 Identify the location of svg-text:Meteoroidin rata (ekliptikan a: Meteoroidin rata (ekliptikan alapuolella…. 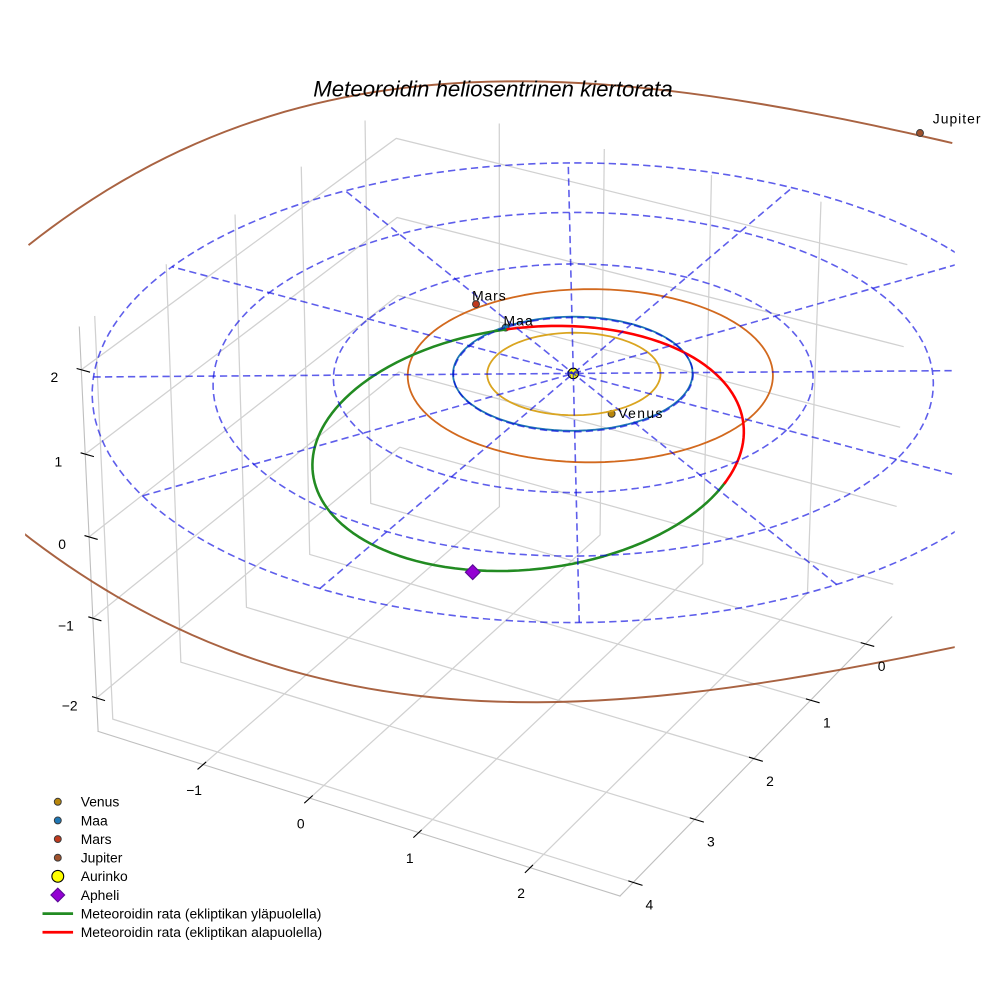
(201, 932).